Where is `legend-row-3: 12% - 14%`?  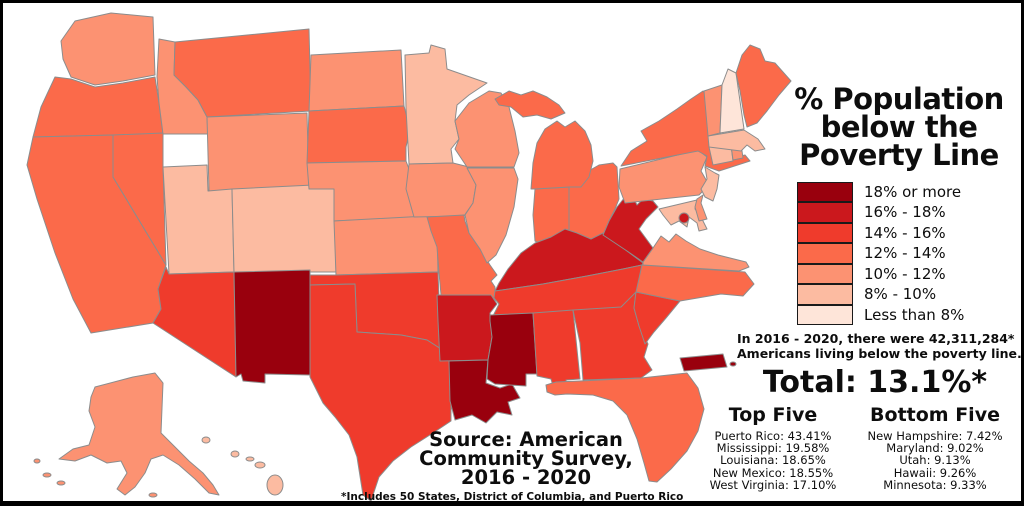 legend-row-3: 12% - 14% is located at coordinates (880, 254).